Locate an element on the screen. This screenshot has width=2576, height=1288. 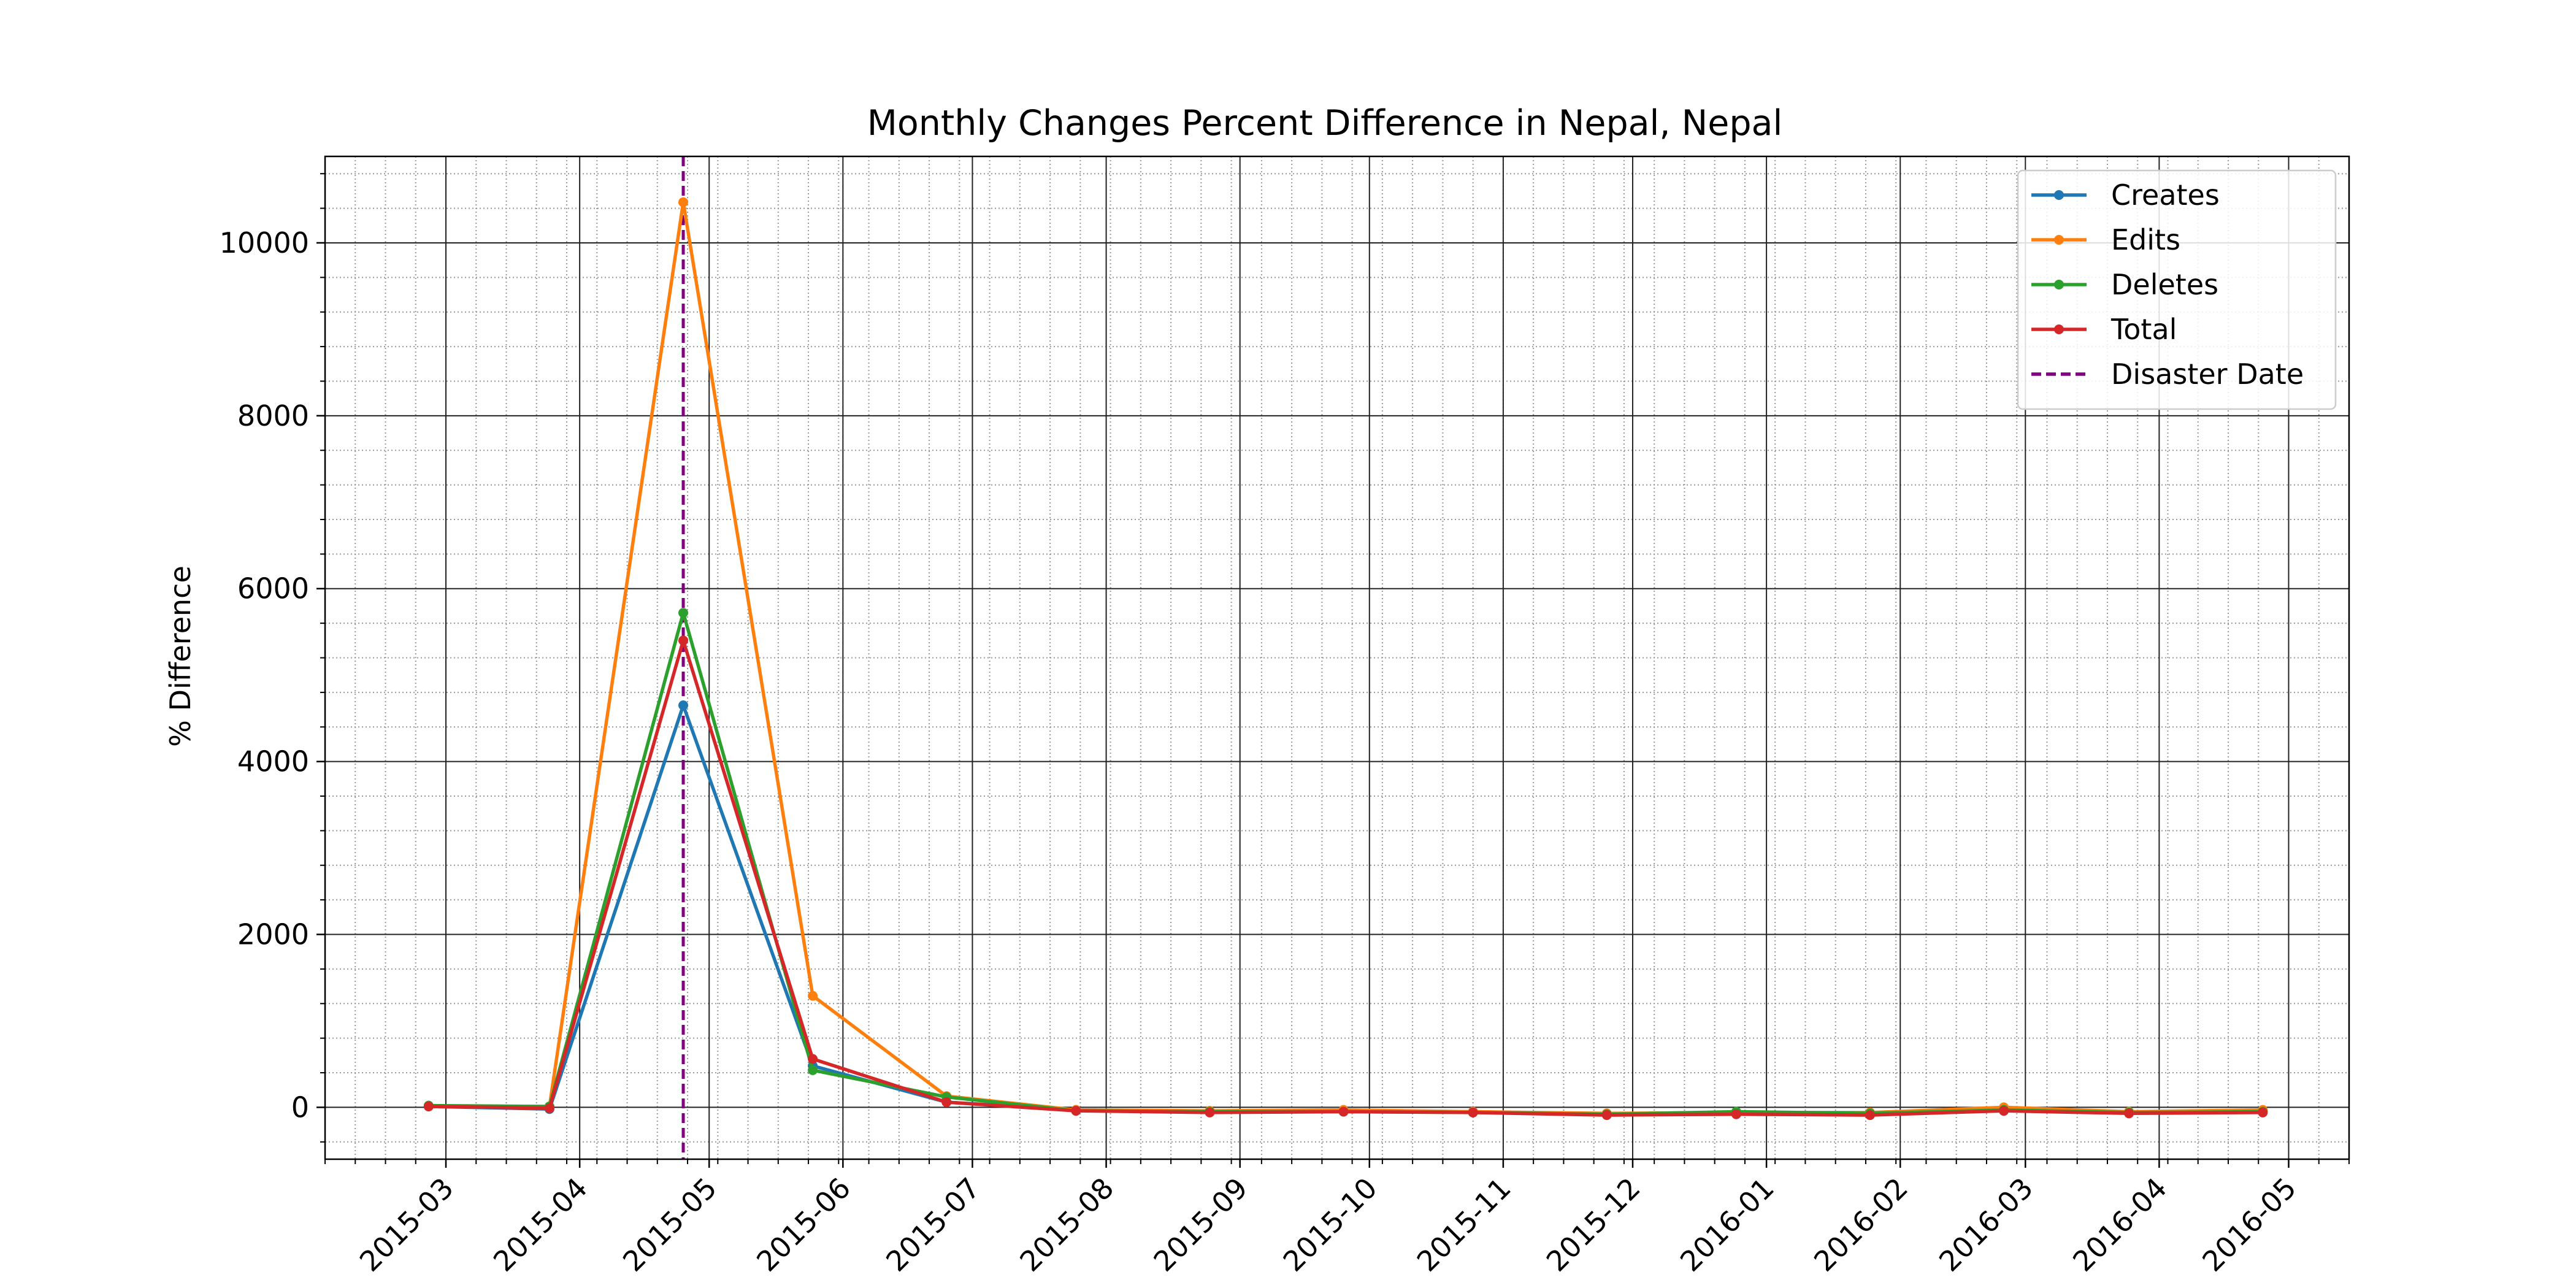
legend-label: Deletes is located at coordinates (2164, 284).